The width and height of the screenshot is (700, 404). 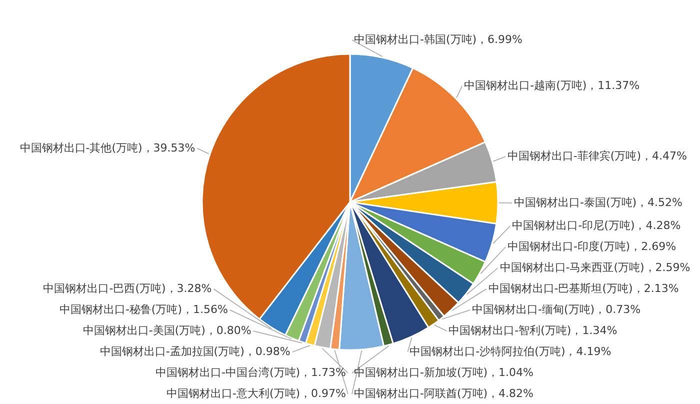 What do you see at coordinates (596, 225) in the screenshot?
I see `slice-label: 中国钢材出口-印尼(万吨)，4.28%` at bounding box center [596, 225].